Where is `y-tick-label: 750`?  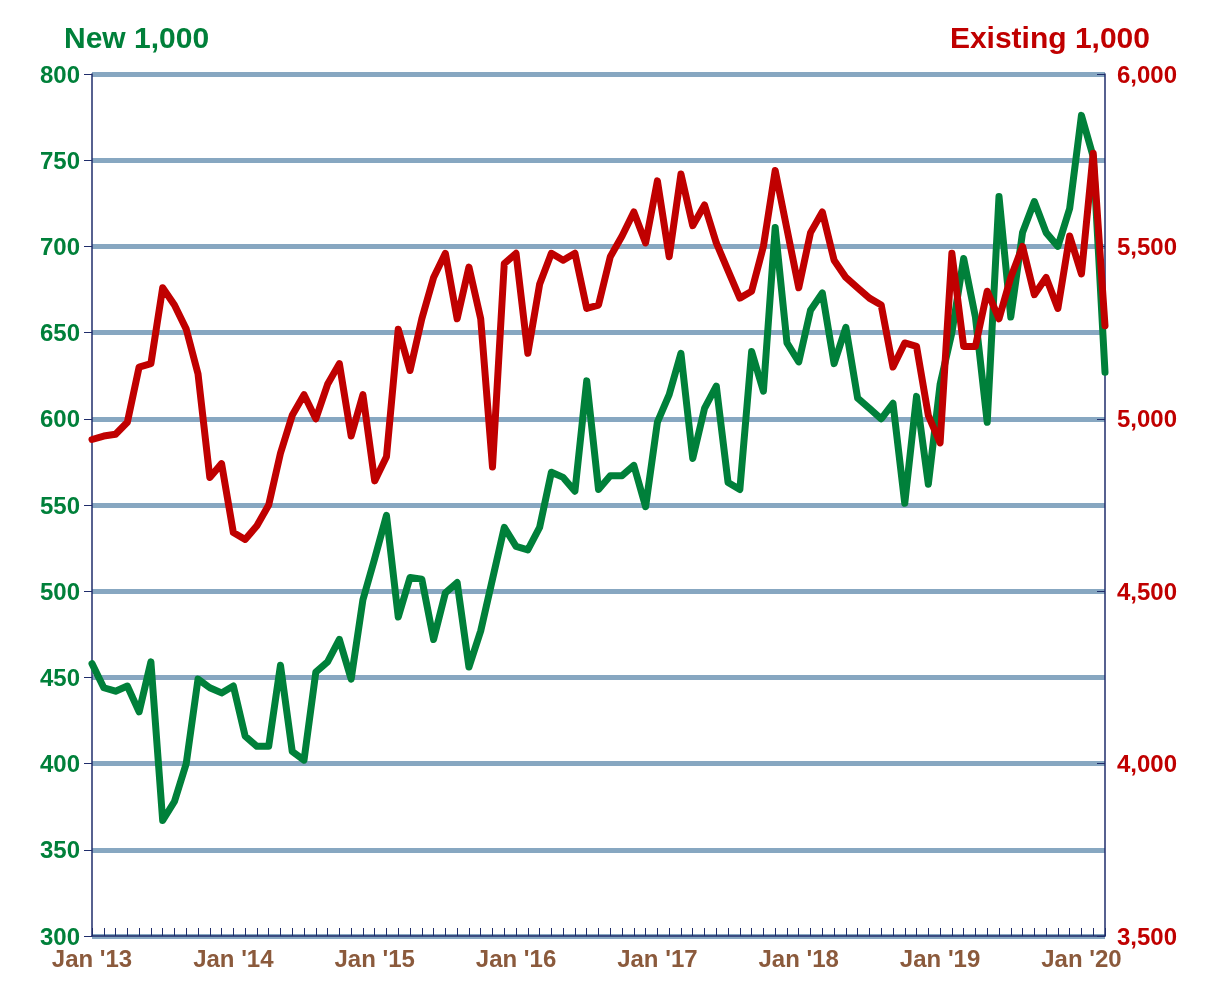 y-tick-label: 750 is located at coordinates (59, 160).